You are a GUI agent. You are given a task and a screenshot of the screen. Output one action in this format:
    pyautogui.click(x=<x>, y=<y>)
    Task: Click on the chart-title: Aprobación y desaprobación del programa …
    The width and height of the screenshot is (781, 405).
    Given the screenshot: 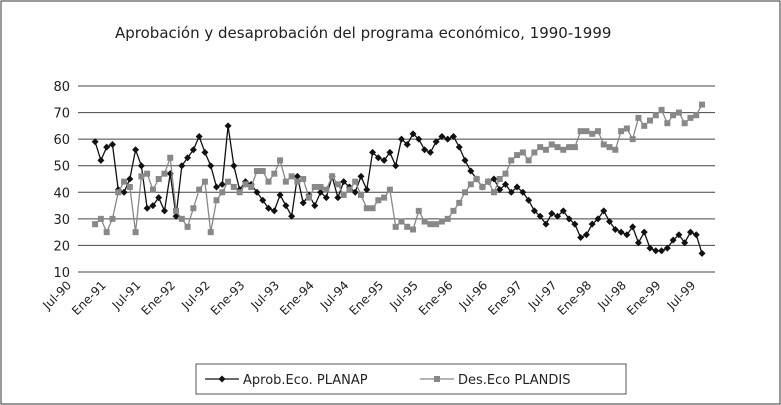 What is the action you would take?
    pyautogui.click(x=363, y=33)
    